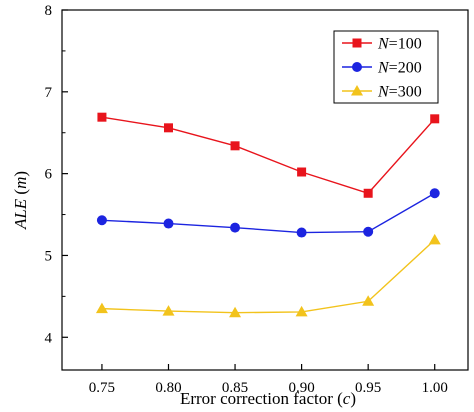 This screenshot has width=474, height=412. I want to click on legend: N=100 N=200 N=300, so click(386, 67).